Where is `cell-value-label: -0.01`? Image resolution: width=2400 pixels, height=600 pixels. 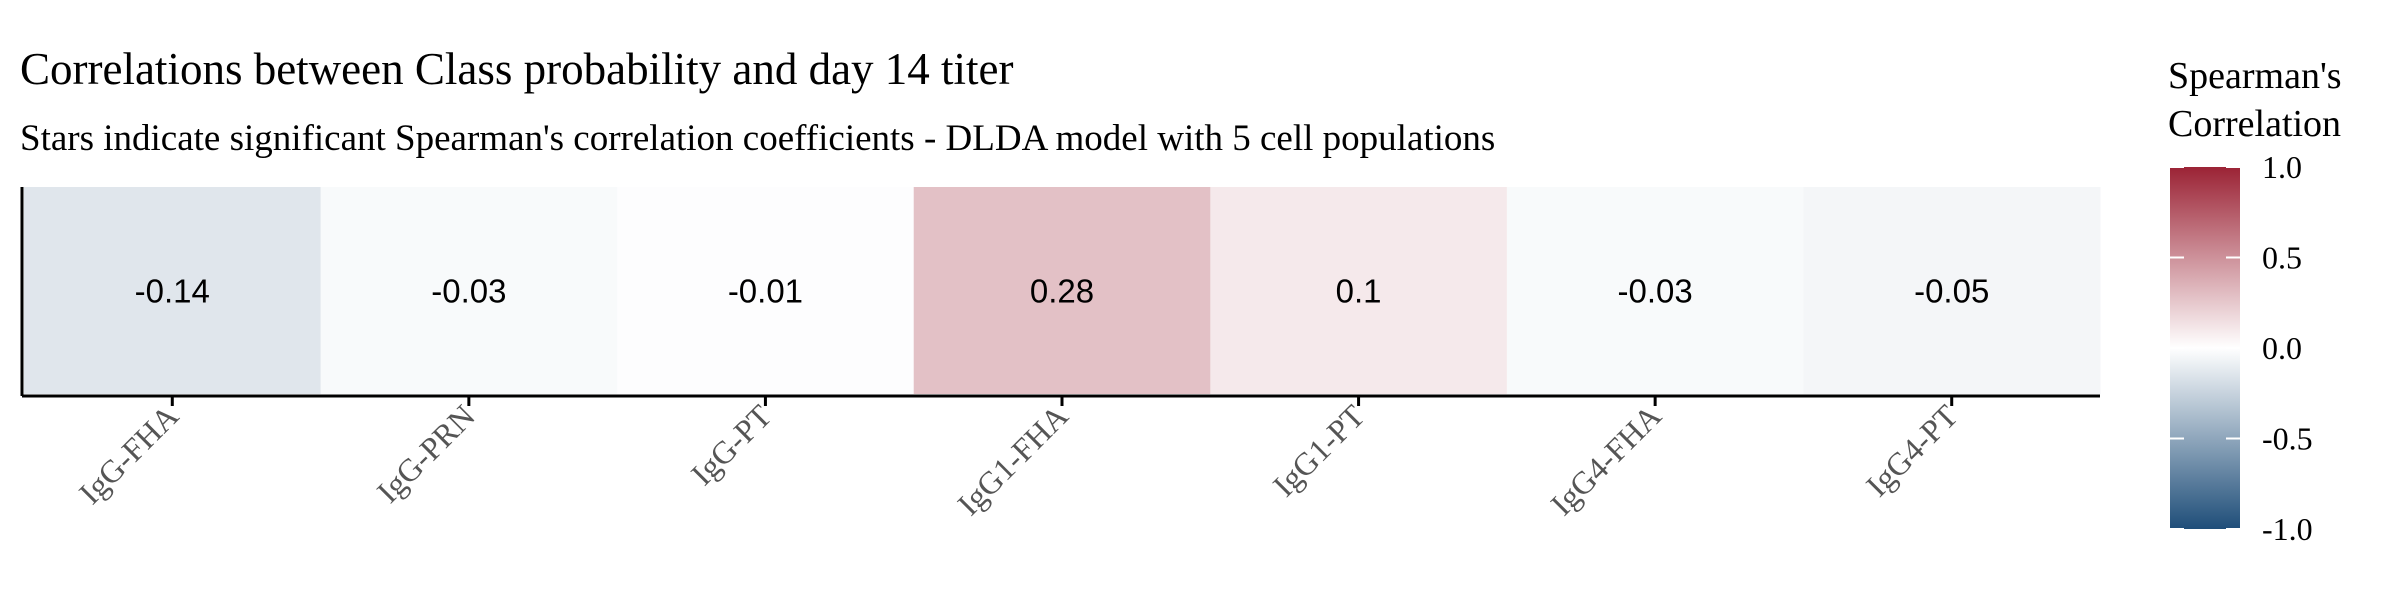 cell-value-label: -0.01 is located at coordinates (765, 291).